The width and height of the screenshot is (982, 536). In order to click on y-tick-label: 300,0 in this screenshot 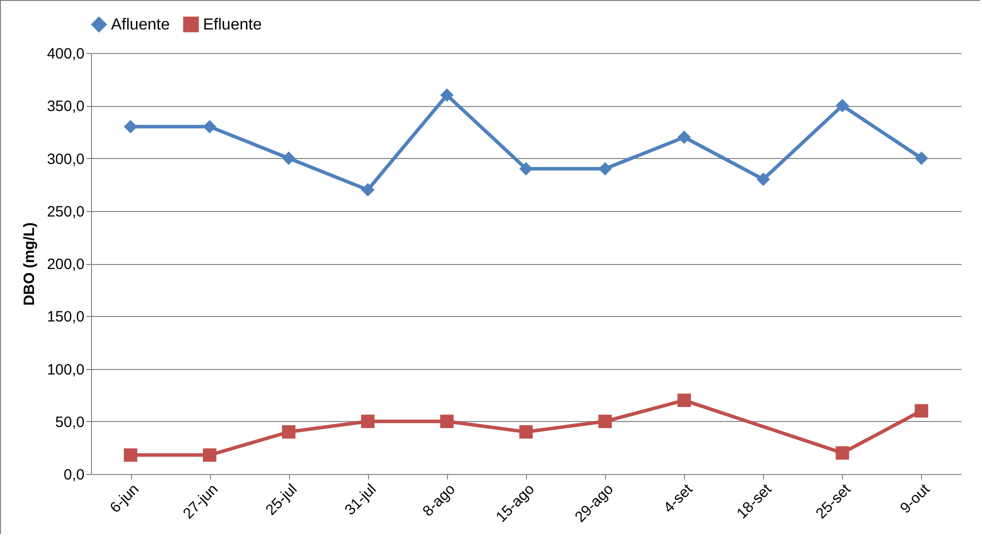, I will do `click(65, 159)`.